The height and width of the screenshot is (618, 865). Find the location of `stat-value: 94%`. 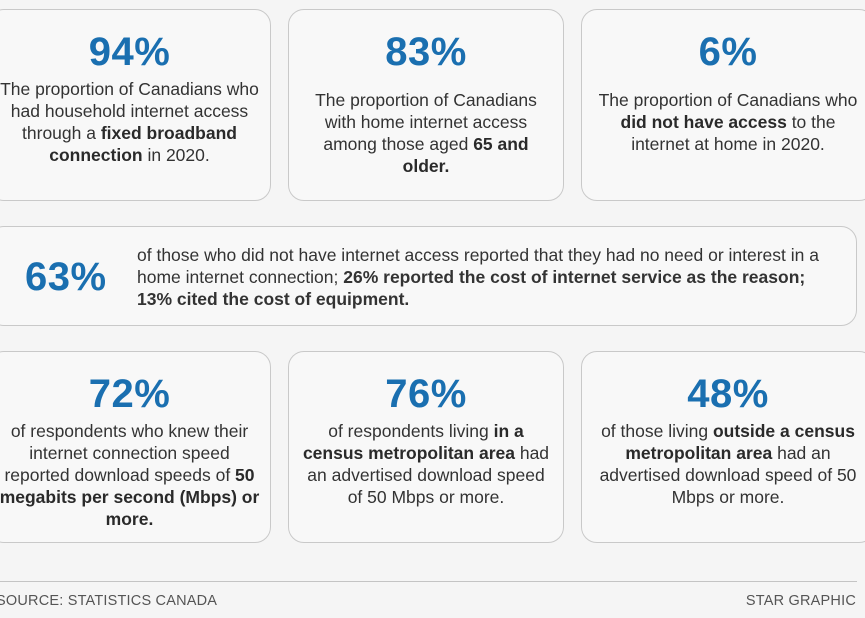

stat-value: 94% is located at coordinates (129, 52).